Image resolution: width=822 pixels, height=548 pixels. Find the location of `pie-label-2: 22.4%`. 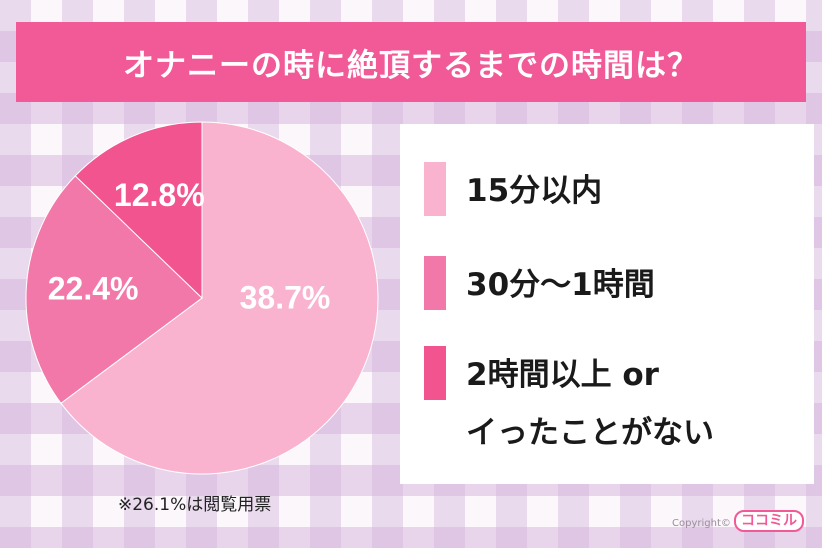

pie-label-2: 22.4% is located at coordinates (93, 289).